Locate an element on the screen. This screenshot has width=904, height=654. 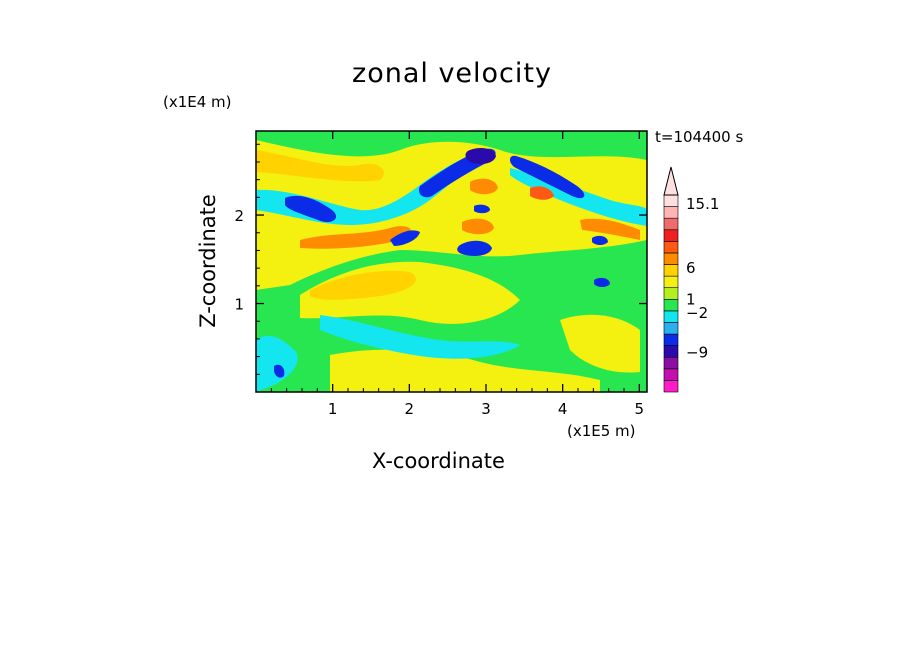
x-tick-label: 4 is located at coordinates (563, 409).